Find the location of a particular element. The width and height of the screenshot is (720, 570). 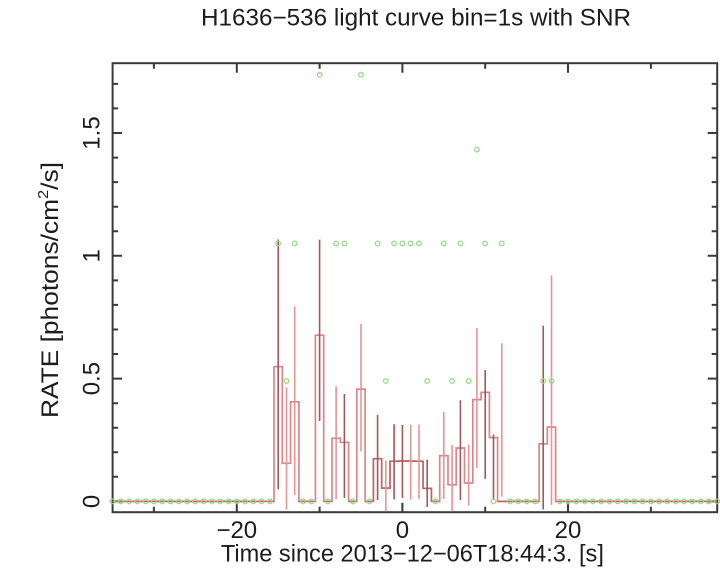

svg-text: 1.5 is located at coordinates (92, 132).